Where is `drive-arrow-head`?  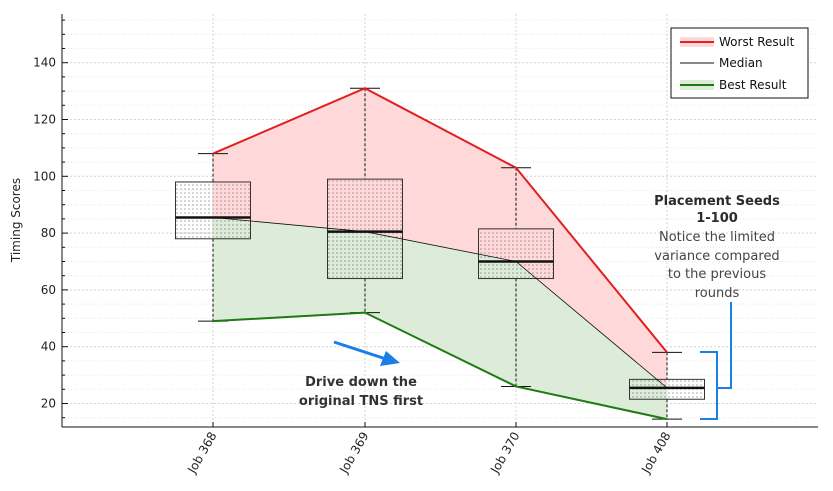 drive-arrow-head is located at coordinates (390, 358).